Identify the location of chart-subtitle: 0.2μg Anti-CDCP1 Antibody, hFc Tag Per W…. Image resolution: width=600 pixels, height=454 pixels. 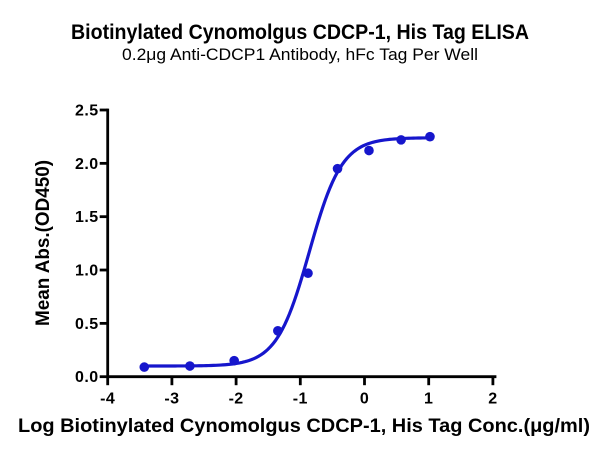
(300, 55).